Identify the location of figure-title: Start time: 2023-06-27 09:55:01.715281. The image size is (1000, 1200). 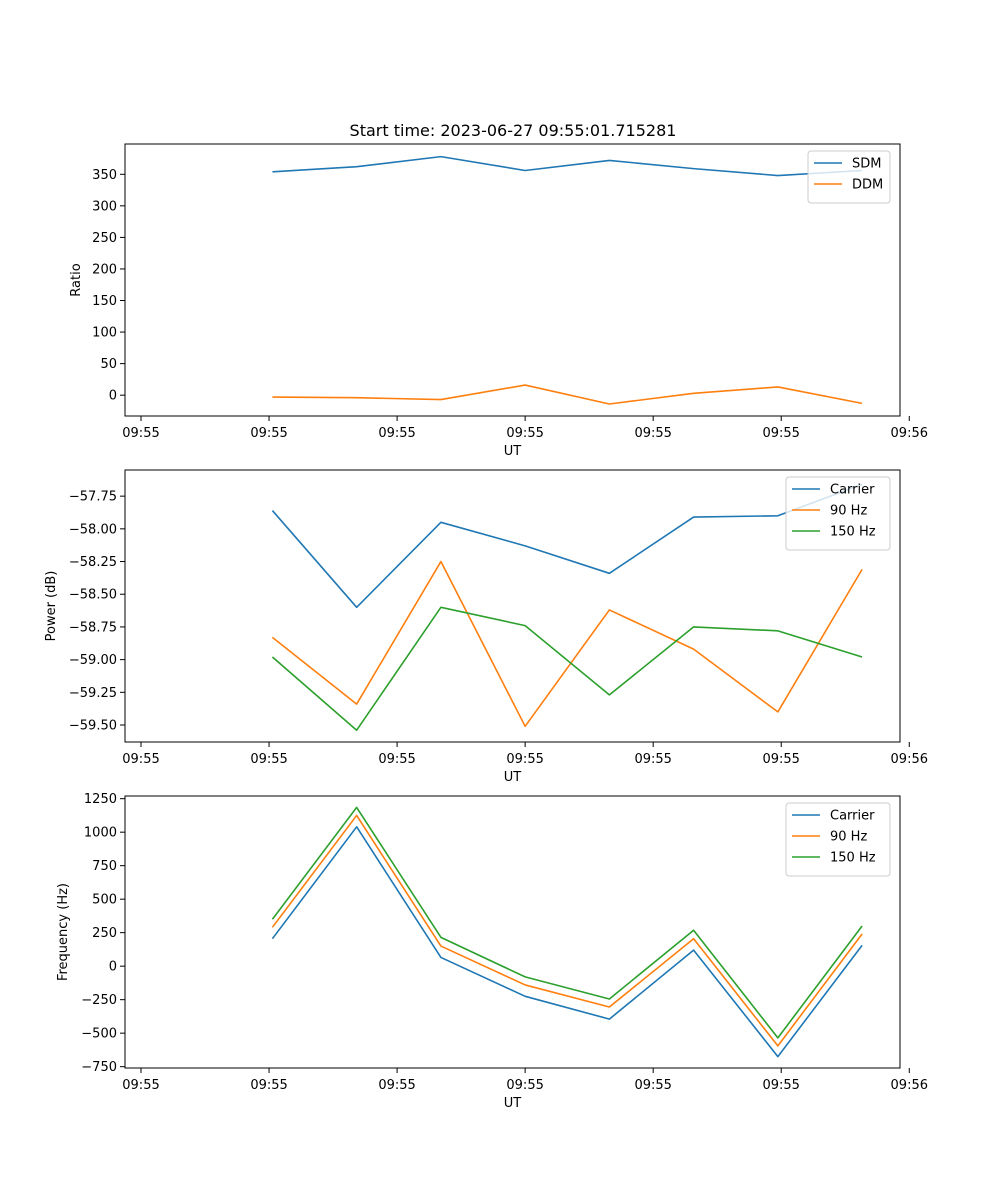
(513, 130).